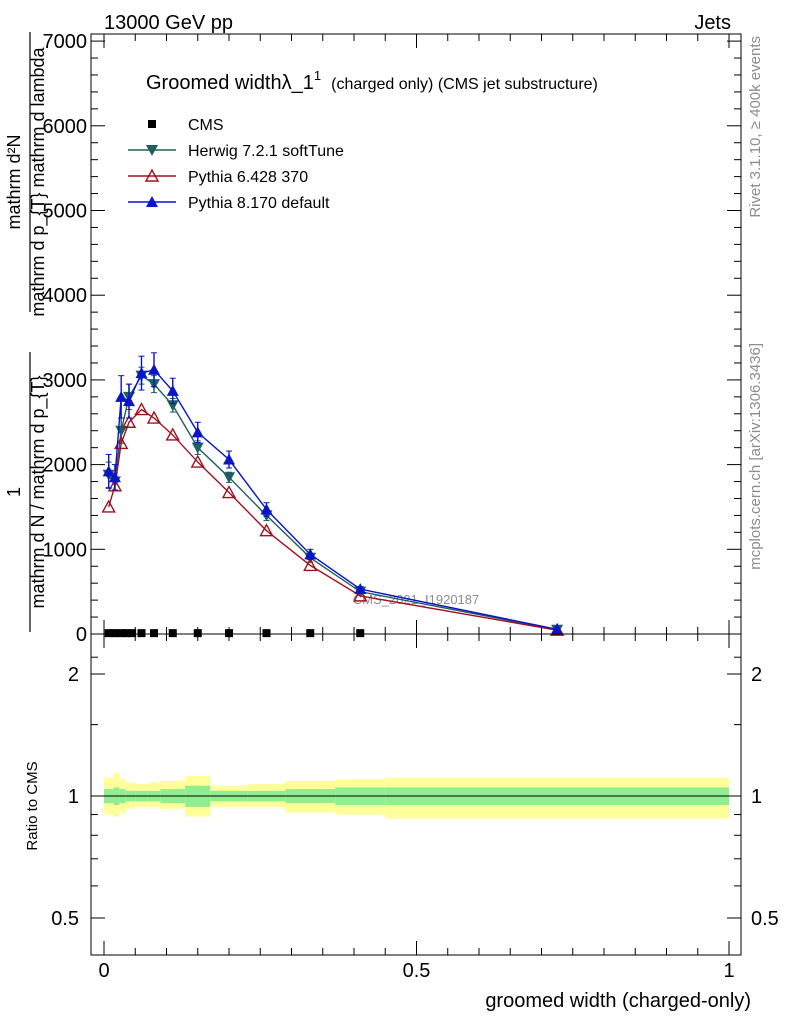 This screenshot has height=1024, width=786. What do you see at coordinates (186, 125) in the screenshot?
I see `legend-entry: CMS` at bounding box center [186, 125].